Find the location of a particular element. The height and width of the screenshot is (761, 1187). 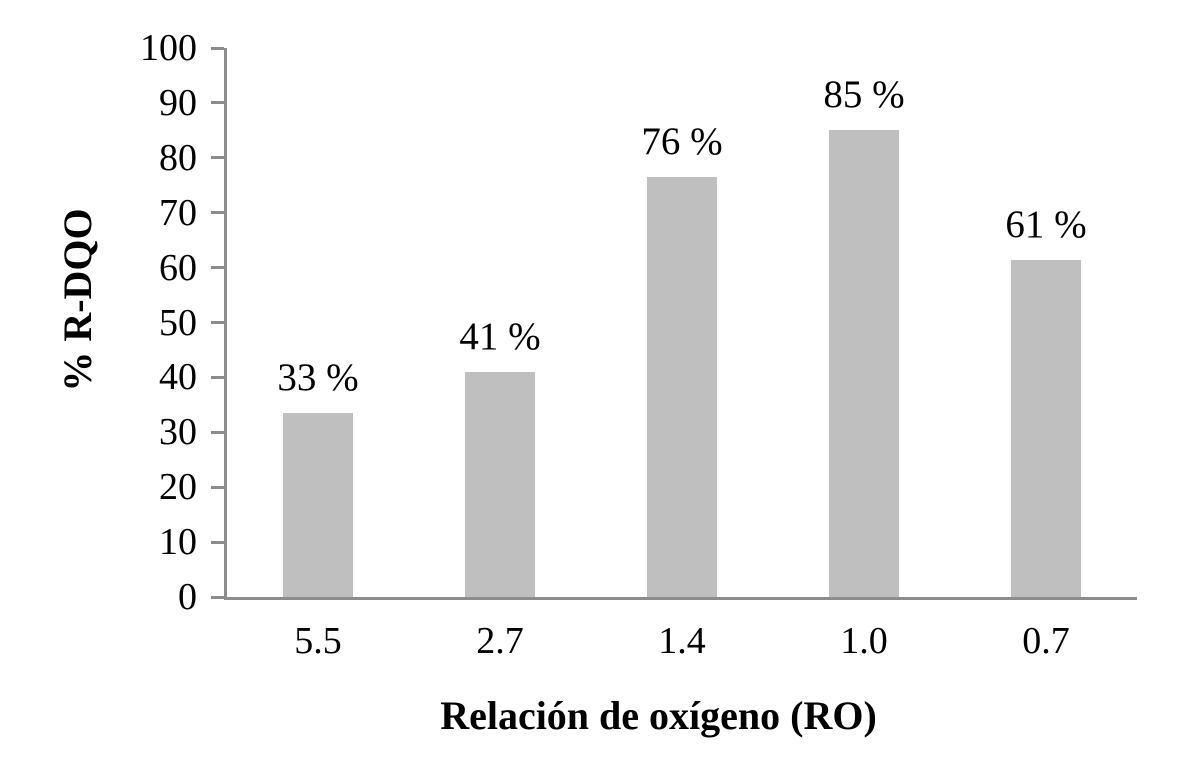

x-category-label: 1.0 is located at coordinates (864, 641).